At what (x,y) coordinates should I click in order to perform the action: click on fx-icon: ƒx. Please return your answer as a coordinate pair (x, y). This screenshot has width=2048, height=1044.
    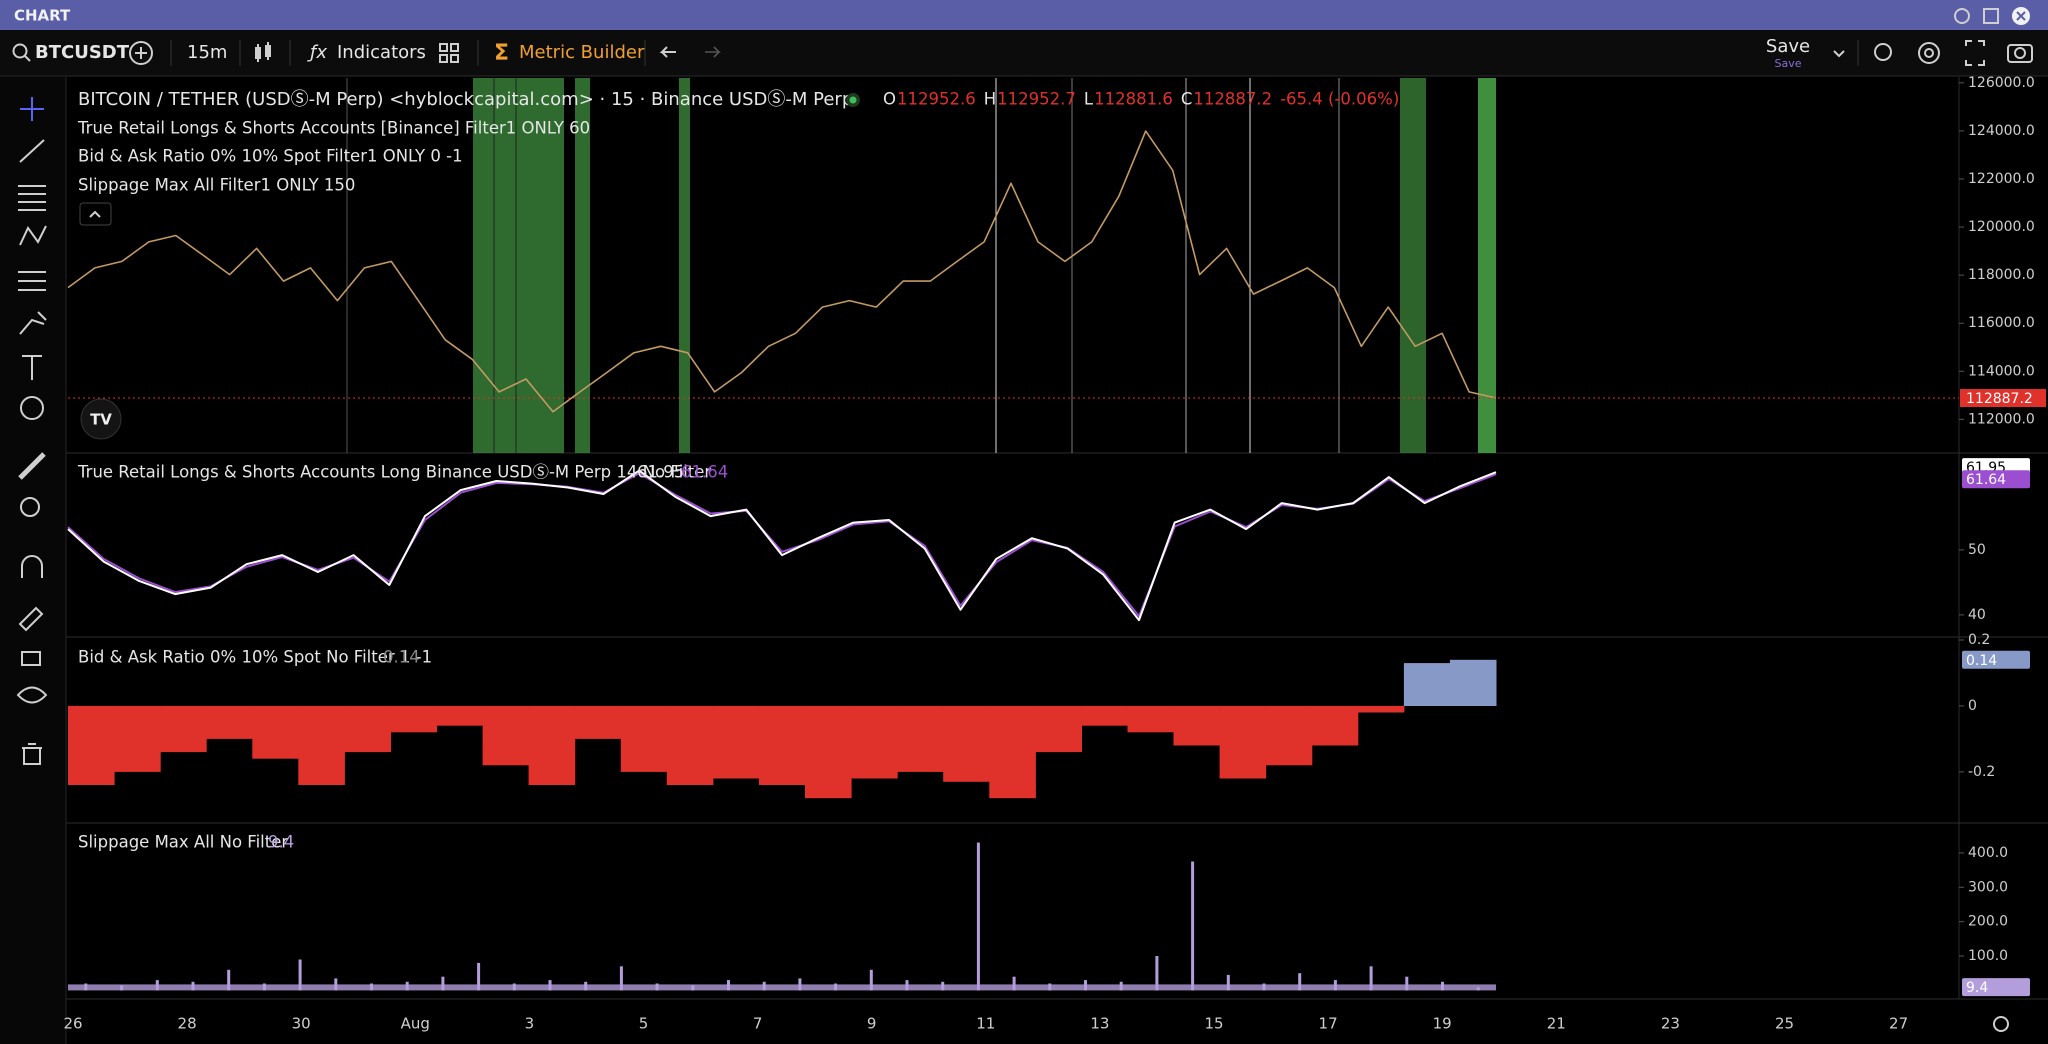
    Looking at the image, I should click on (317, 52).